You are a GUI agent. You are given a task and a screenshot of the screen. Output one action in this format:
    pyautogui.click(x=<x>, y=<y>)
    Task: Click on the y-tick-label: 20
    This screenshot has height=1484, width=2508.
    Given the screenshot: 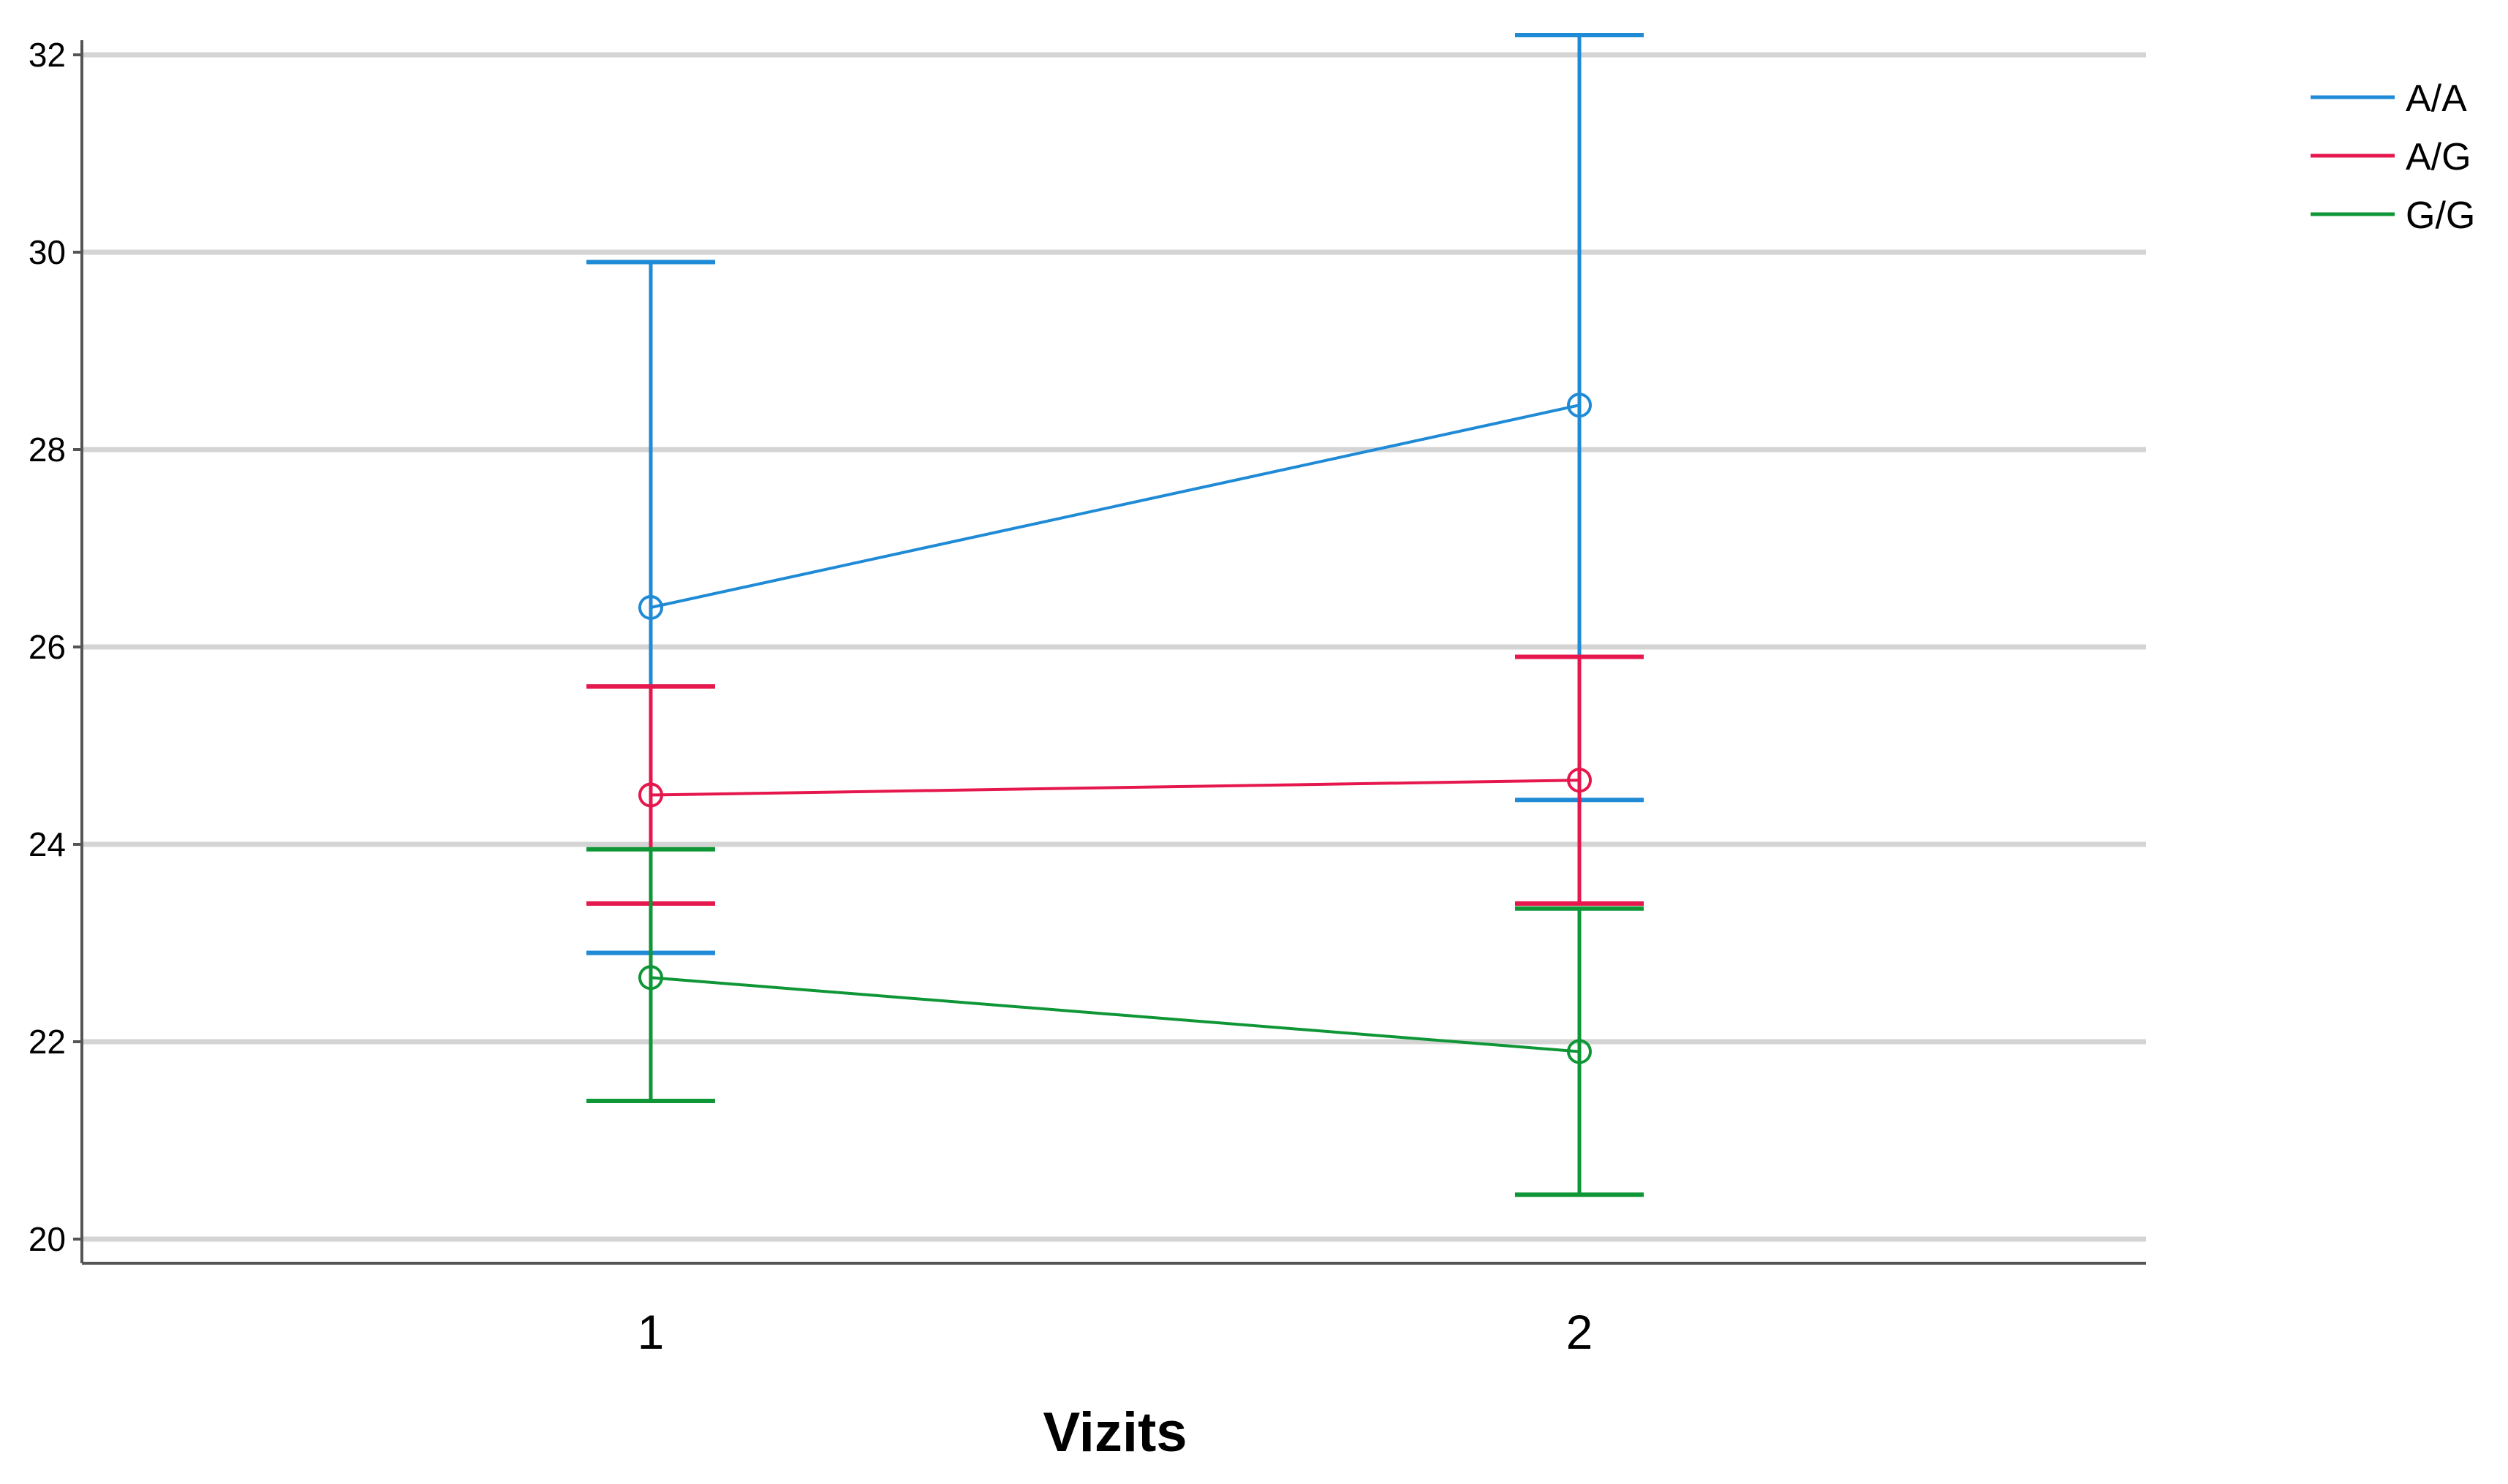 What is the action you would take?
    pyautogui.click(x=47, y=1239)
    